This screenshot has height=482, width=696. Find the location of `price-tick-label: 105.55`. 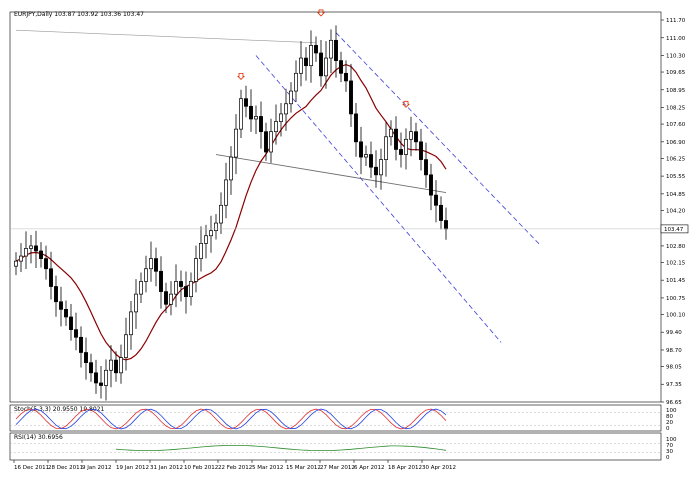

price-tick-label: 105.55 is located at coordinates (676, 177).